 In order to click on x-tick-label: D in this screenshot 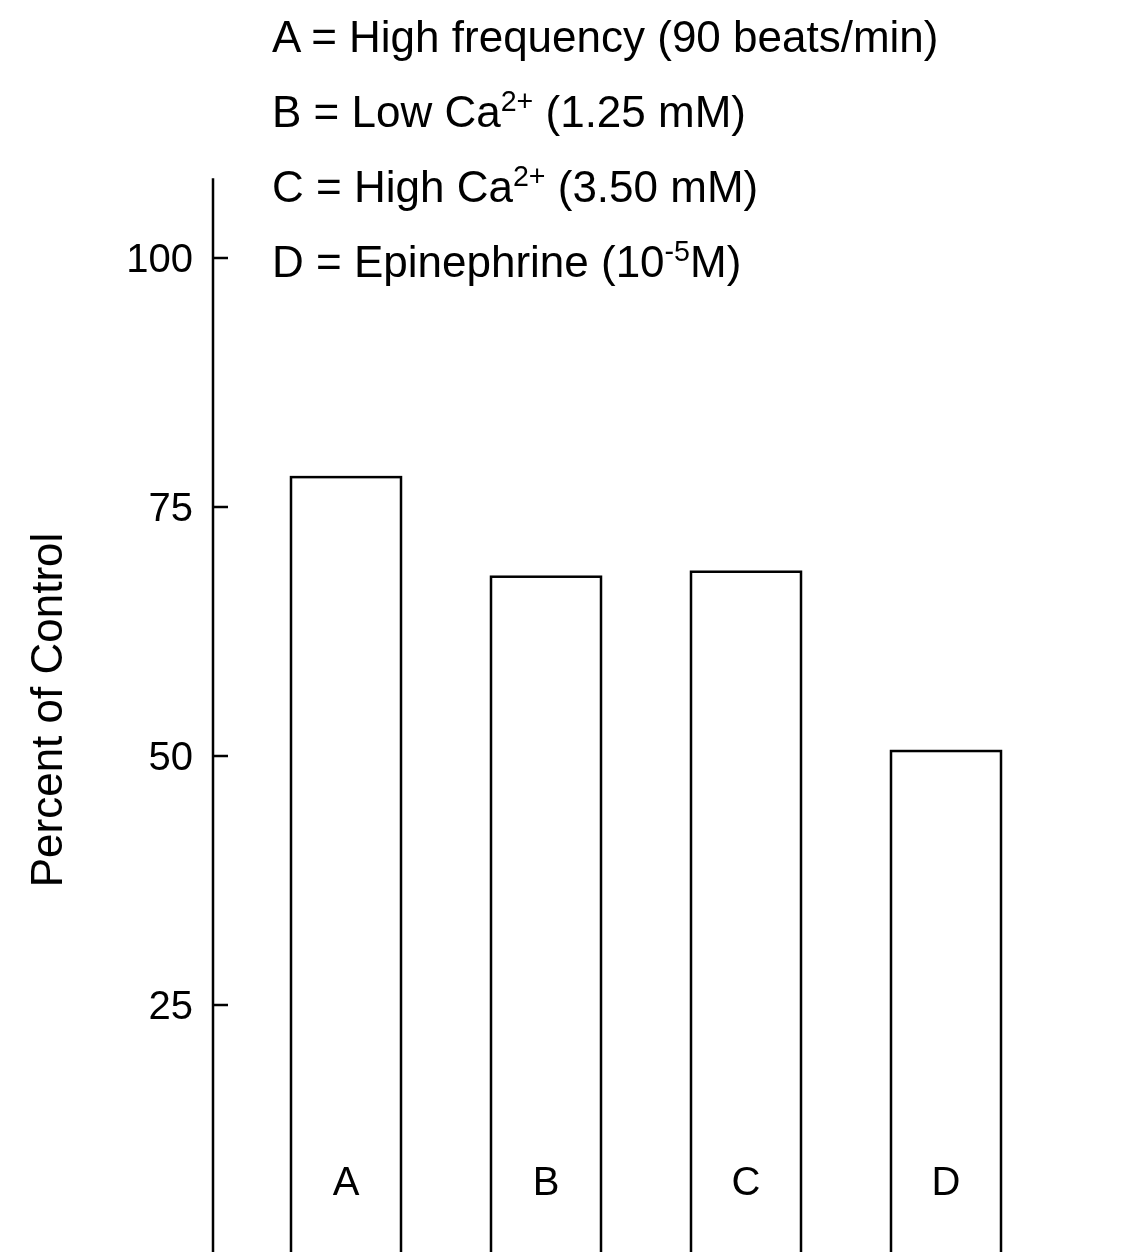, I will do `click(946, 1181)`.